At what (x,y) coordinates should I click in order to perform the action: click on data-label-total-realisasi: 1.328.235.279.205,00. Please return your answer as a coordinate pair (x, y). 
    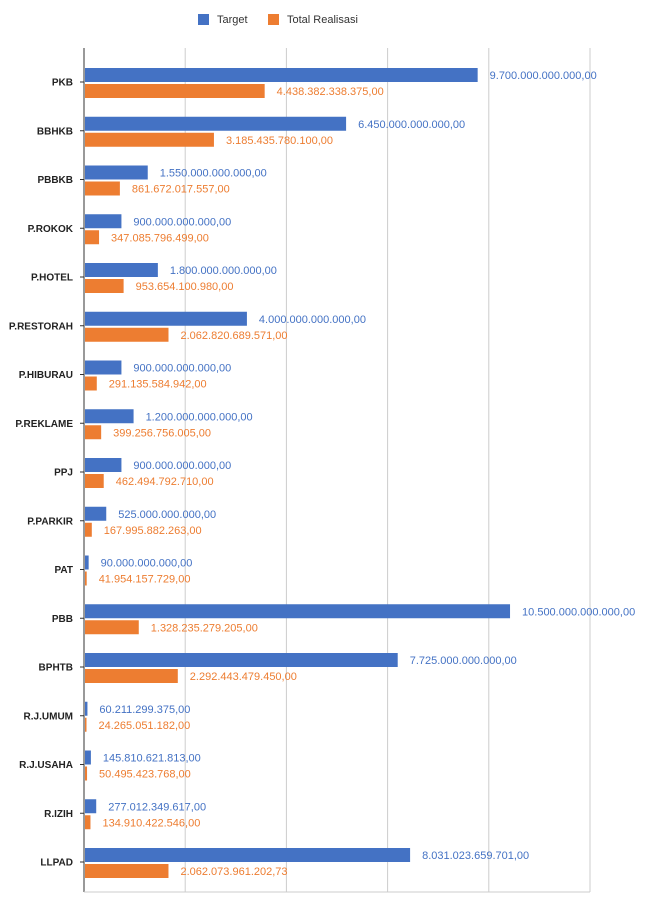
    Looking at the image, I should click on (204, 628).